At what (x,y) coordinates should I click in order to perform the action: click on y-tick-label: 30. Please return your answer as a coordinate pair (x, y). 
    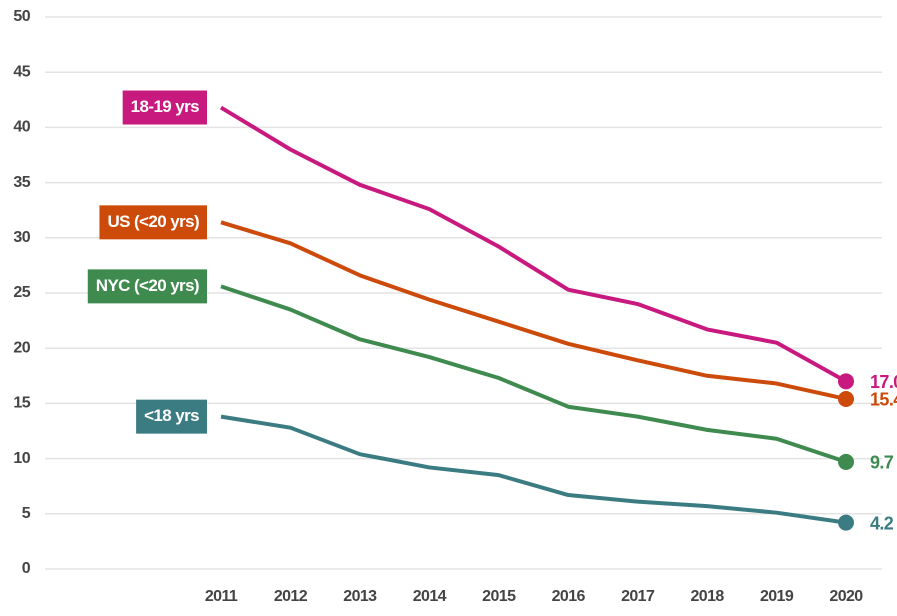
    Looking at the image, I should click on (21, 237).